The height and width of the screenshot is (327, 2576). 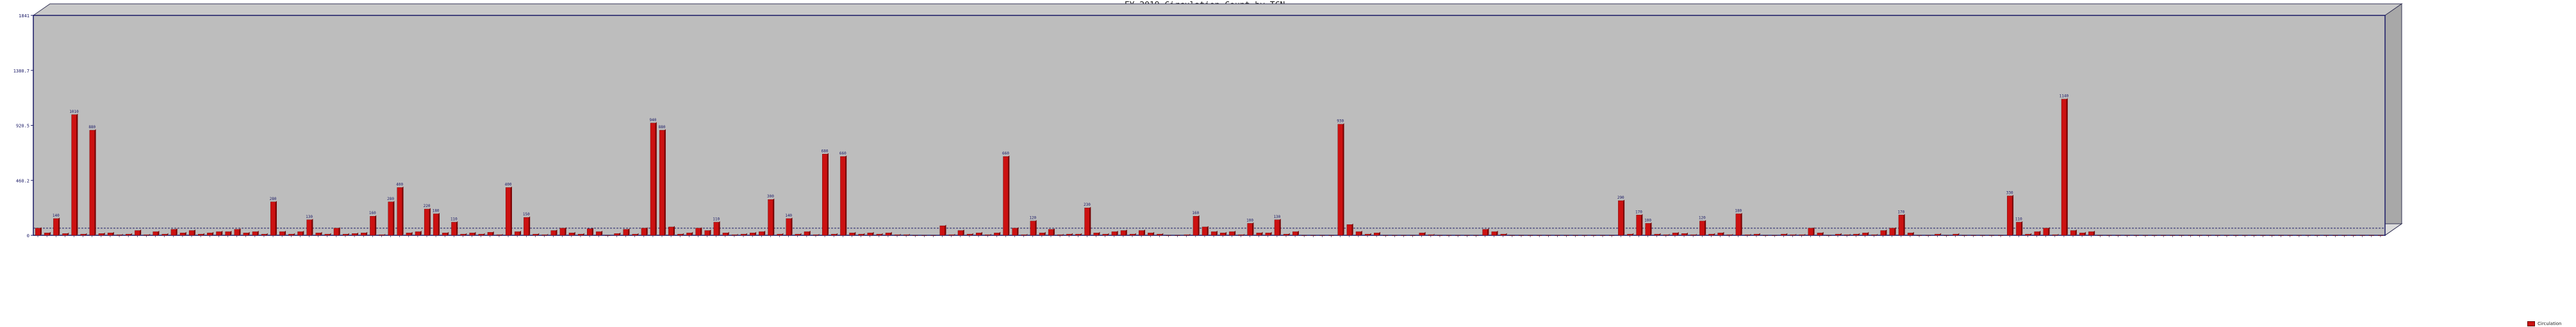 I want to click on data-label-188: 180, so click(x=1738, y=210).